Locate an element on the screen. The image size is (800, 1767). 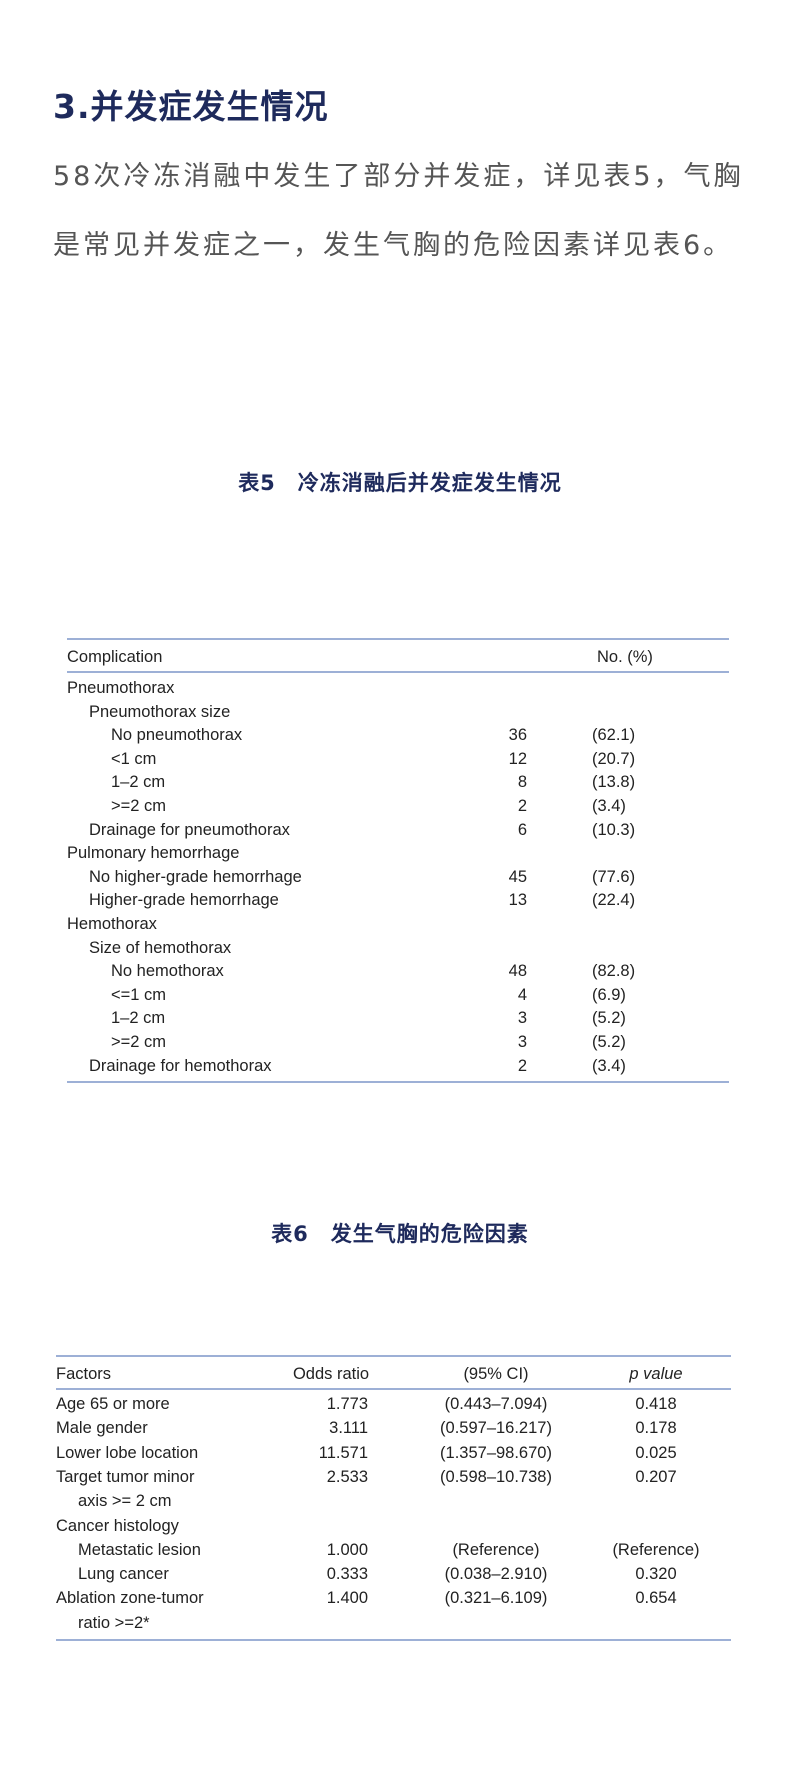
row-p-value: 0.320 is located at coordinates (656, 1574).